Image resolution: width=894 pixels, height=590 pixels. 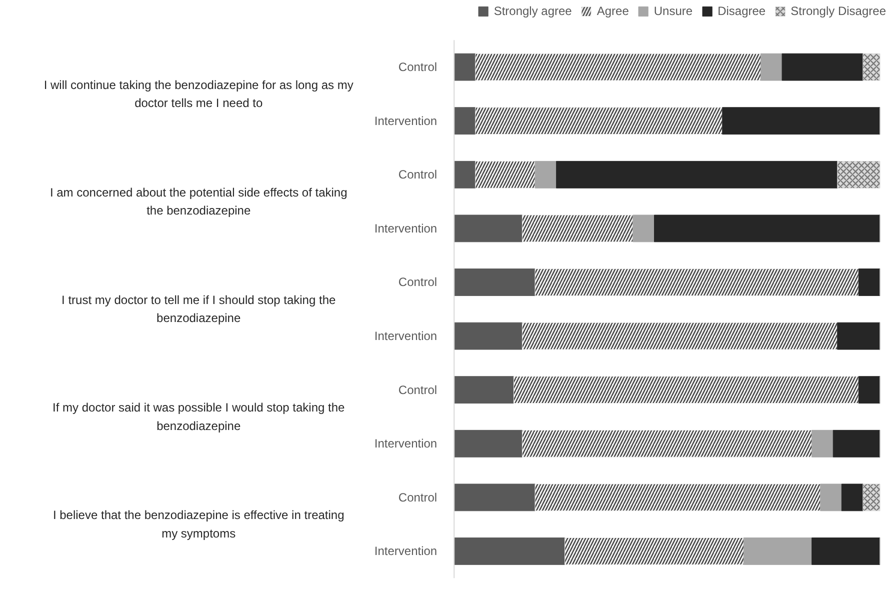 I want to click on text: I am concerned about the potential side effects of taking the benzodiazepine, so click(x=199, y=201).